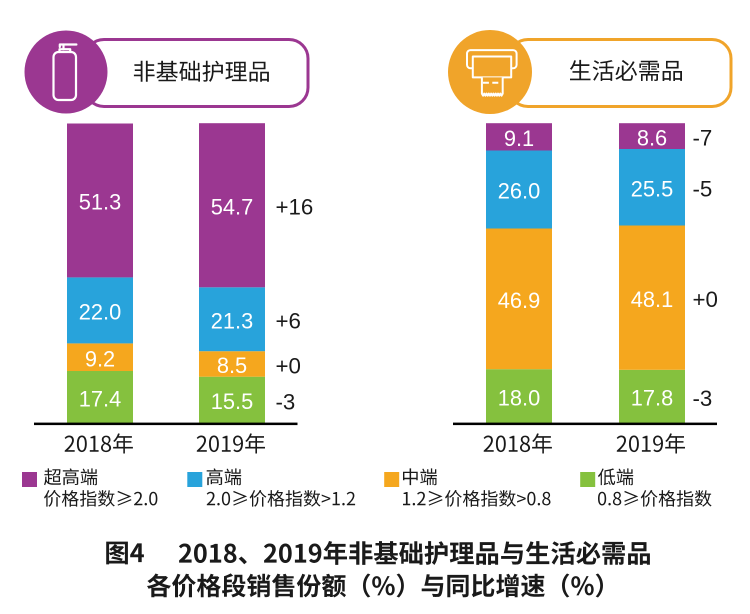 This screenshot has height=614, width=750. I want to click on svg-text: 9.2, so click(100, 358).